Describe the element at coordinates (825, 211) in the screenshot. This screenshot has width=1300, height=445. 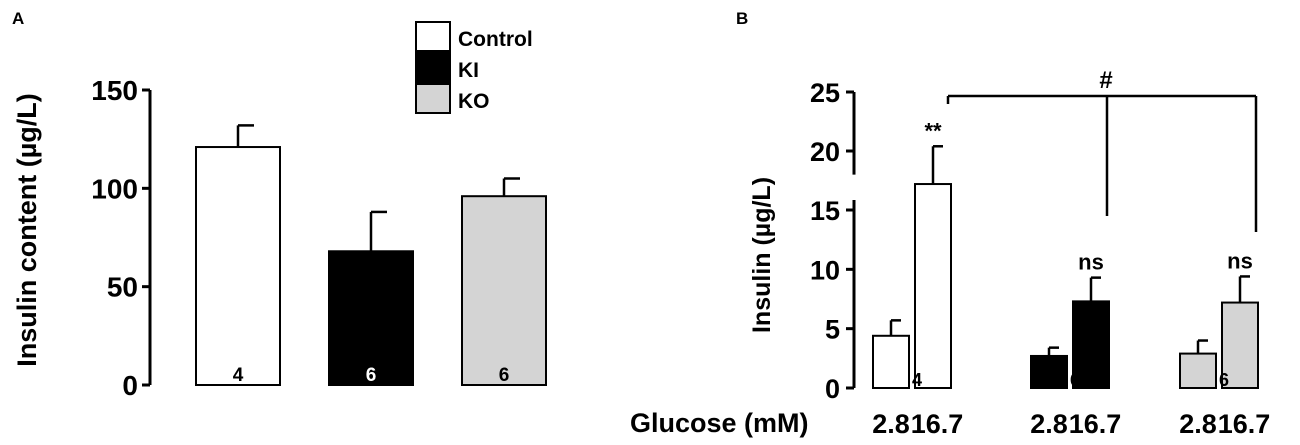
I see `panel-b-y-tick-label: 15` at that location.